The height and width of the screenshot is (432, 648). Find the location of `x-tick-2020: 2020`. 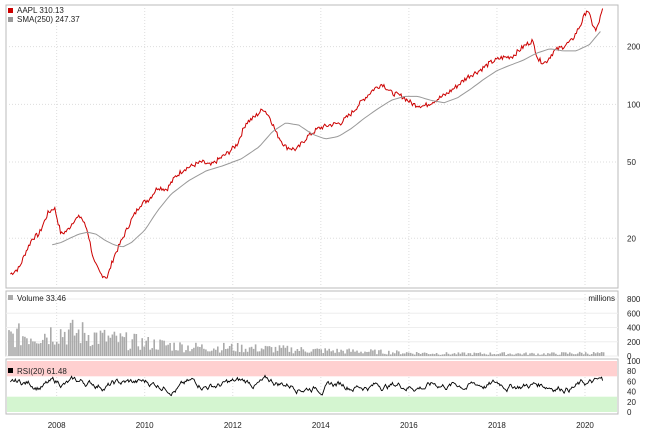

x-tick-2020: 2020 is located at coordinates (585, 425).